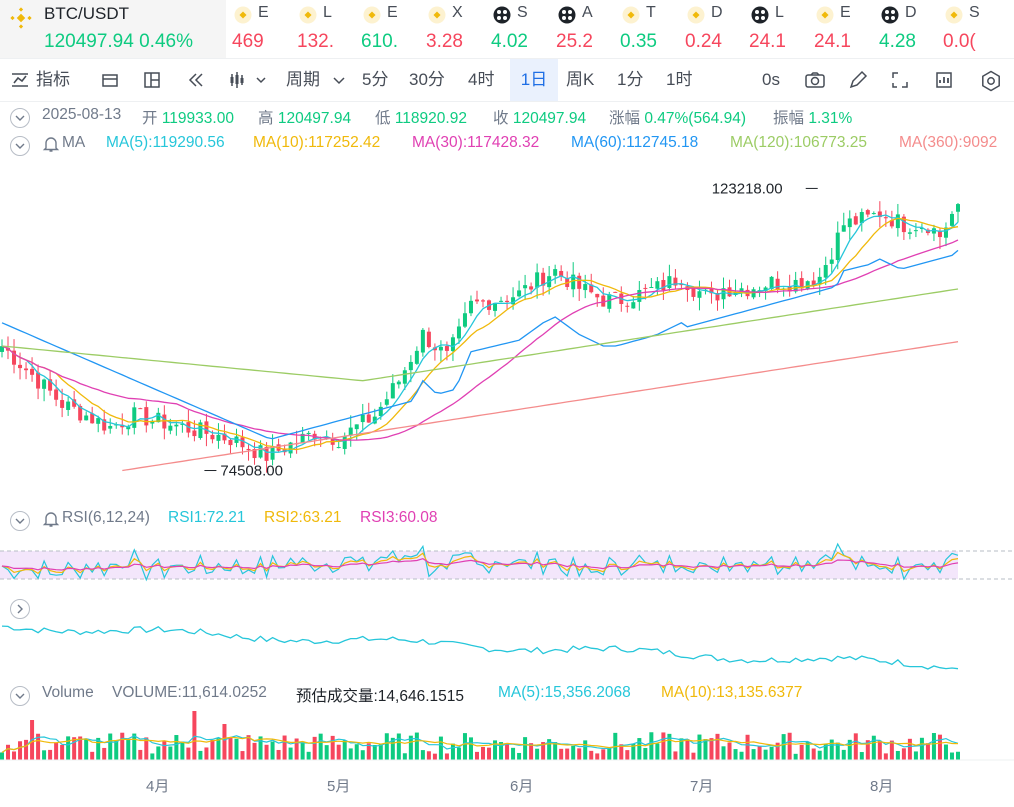 This screenshot has height=807, width=1014. I want to click on rsi3-value: RSI3:60.08, so click(399, 517).